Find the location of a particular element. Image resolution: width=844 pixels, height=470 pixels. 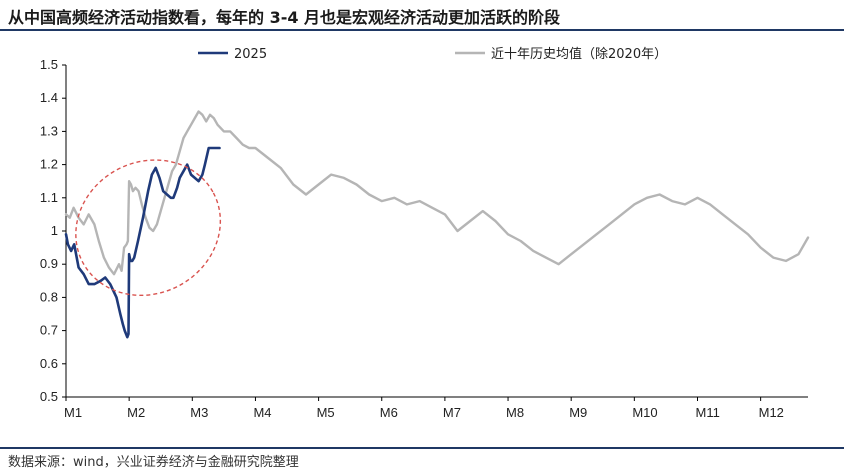

x-tick-label: M9 is located at coordinates (578, 412).